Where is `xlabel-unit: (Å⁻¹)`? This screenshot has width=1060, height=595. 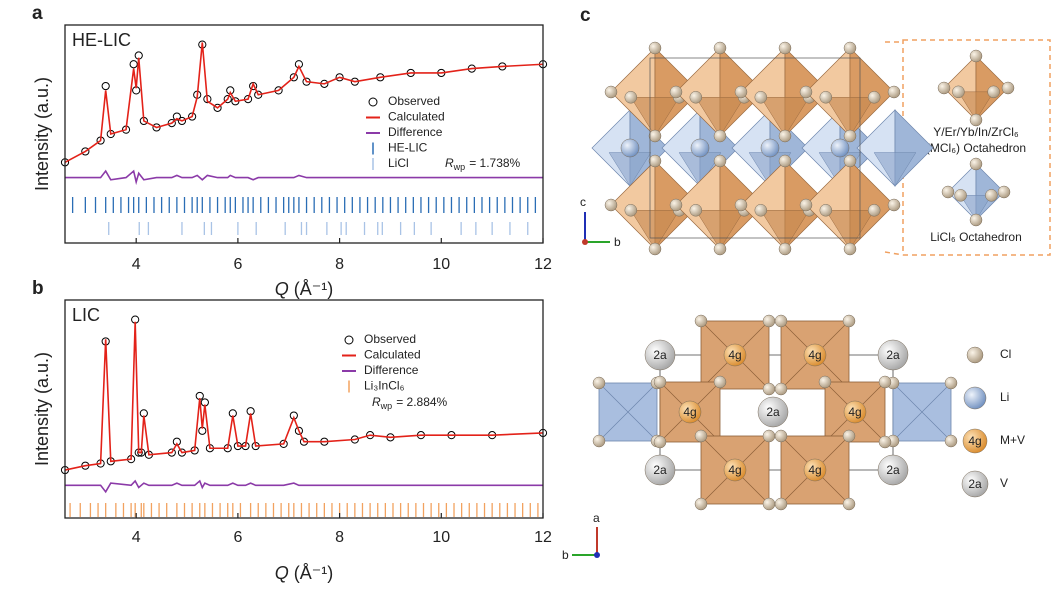 xlabel-unit: (Å⁻¹) is located at coordinates (314, 573).